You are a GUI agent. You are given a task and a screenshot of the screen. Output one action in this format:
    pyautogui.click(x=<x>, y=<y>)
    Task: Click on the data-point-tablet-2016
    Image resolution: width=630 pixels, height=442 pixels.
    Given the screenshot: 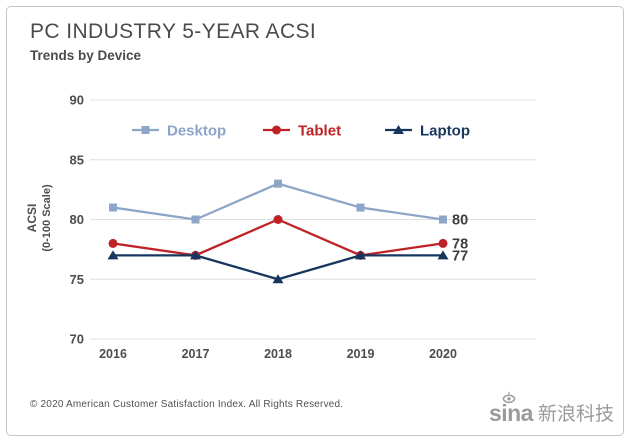 What is the action you would take?
    pyautogui.click(x=113, y=243)
    